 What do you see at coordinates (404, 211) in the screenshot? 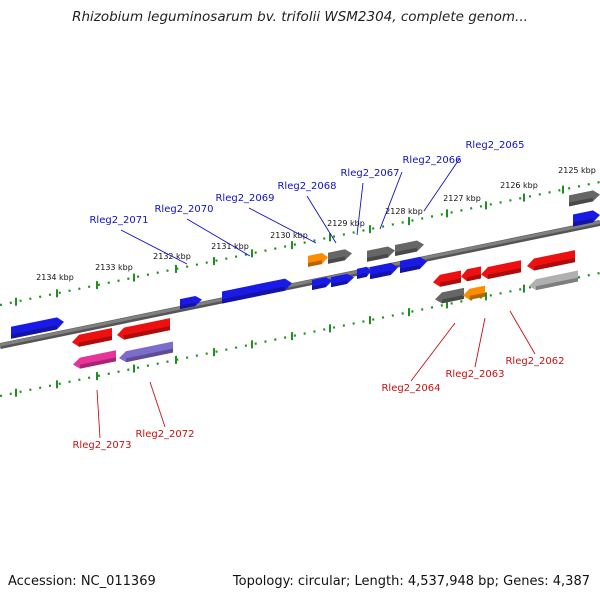
I see `scale-label: 2128 kbp` at bounding box center [404, 211].